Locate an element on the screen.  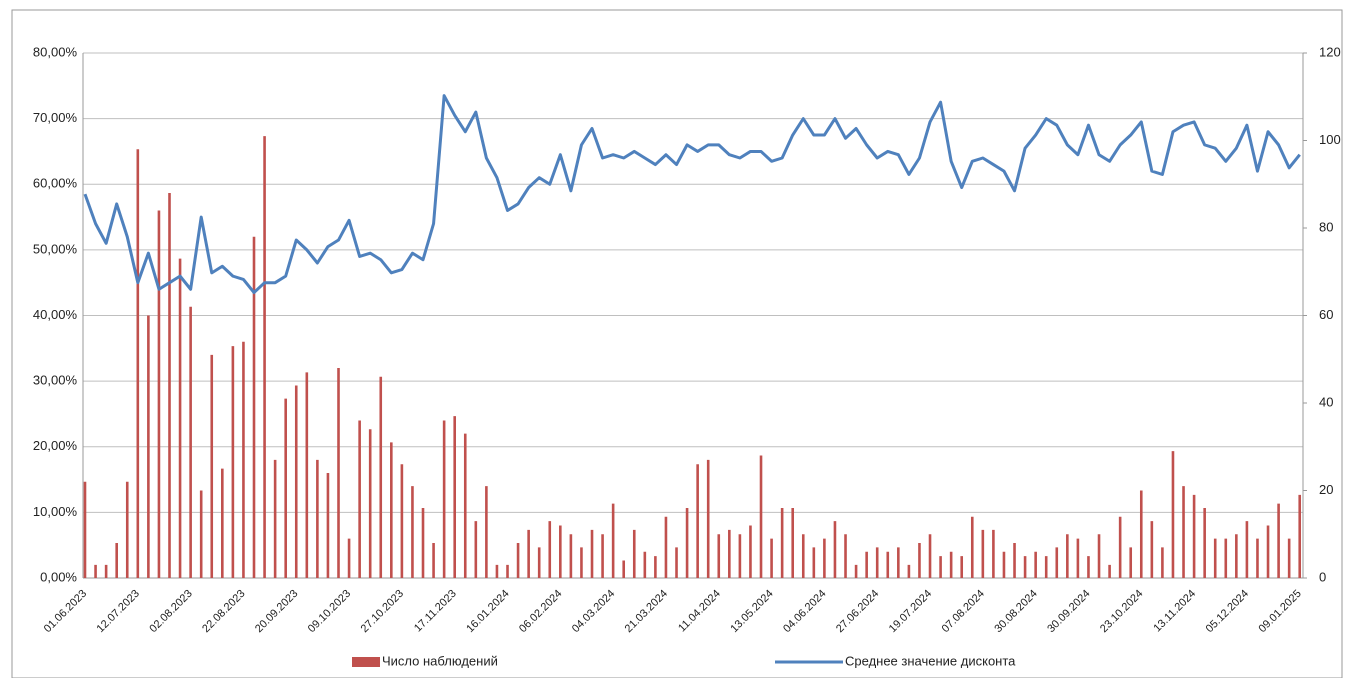
x-tick-label: 01.06.2023 is located at coordinates (65, 611).